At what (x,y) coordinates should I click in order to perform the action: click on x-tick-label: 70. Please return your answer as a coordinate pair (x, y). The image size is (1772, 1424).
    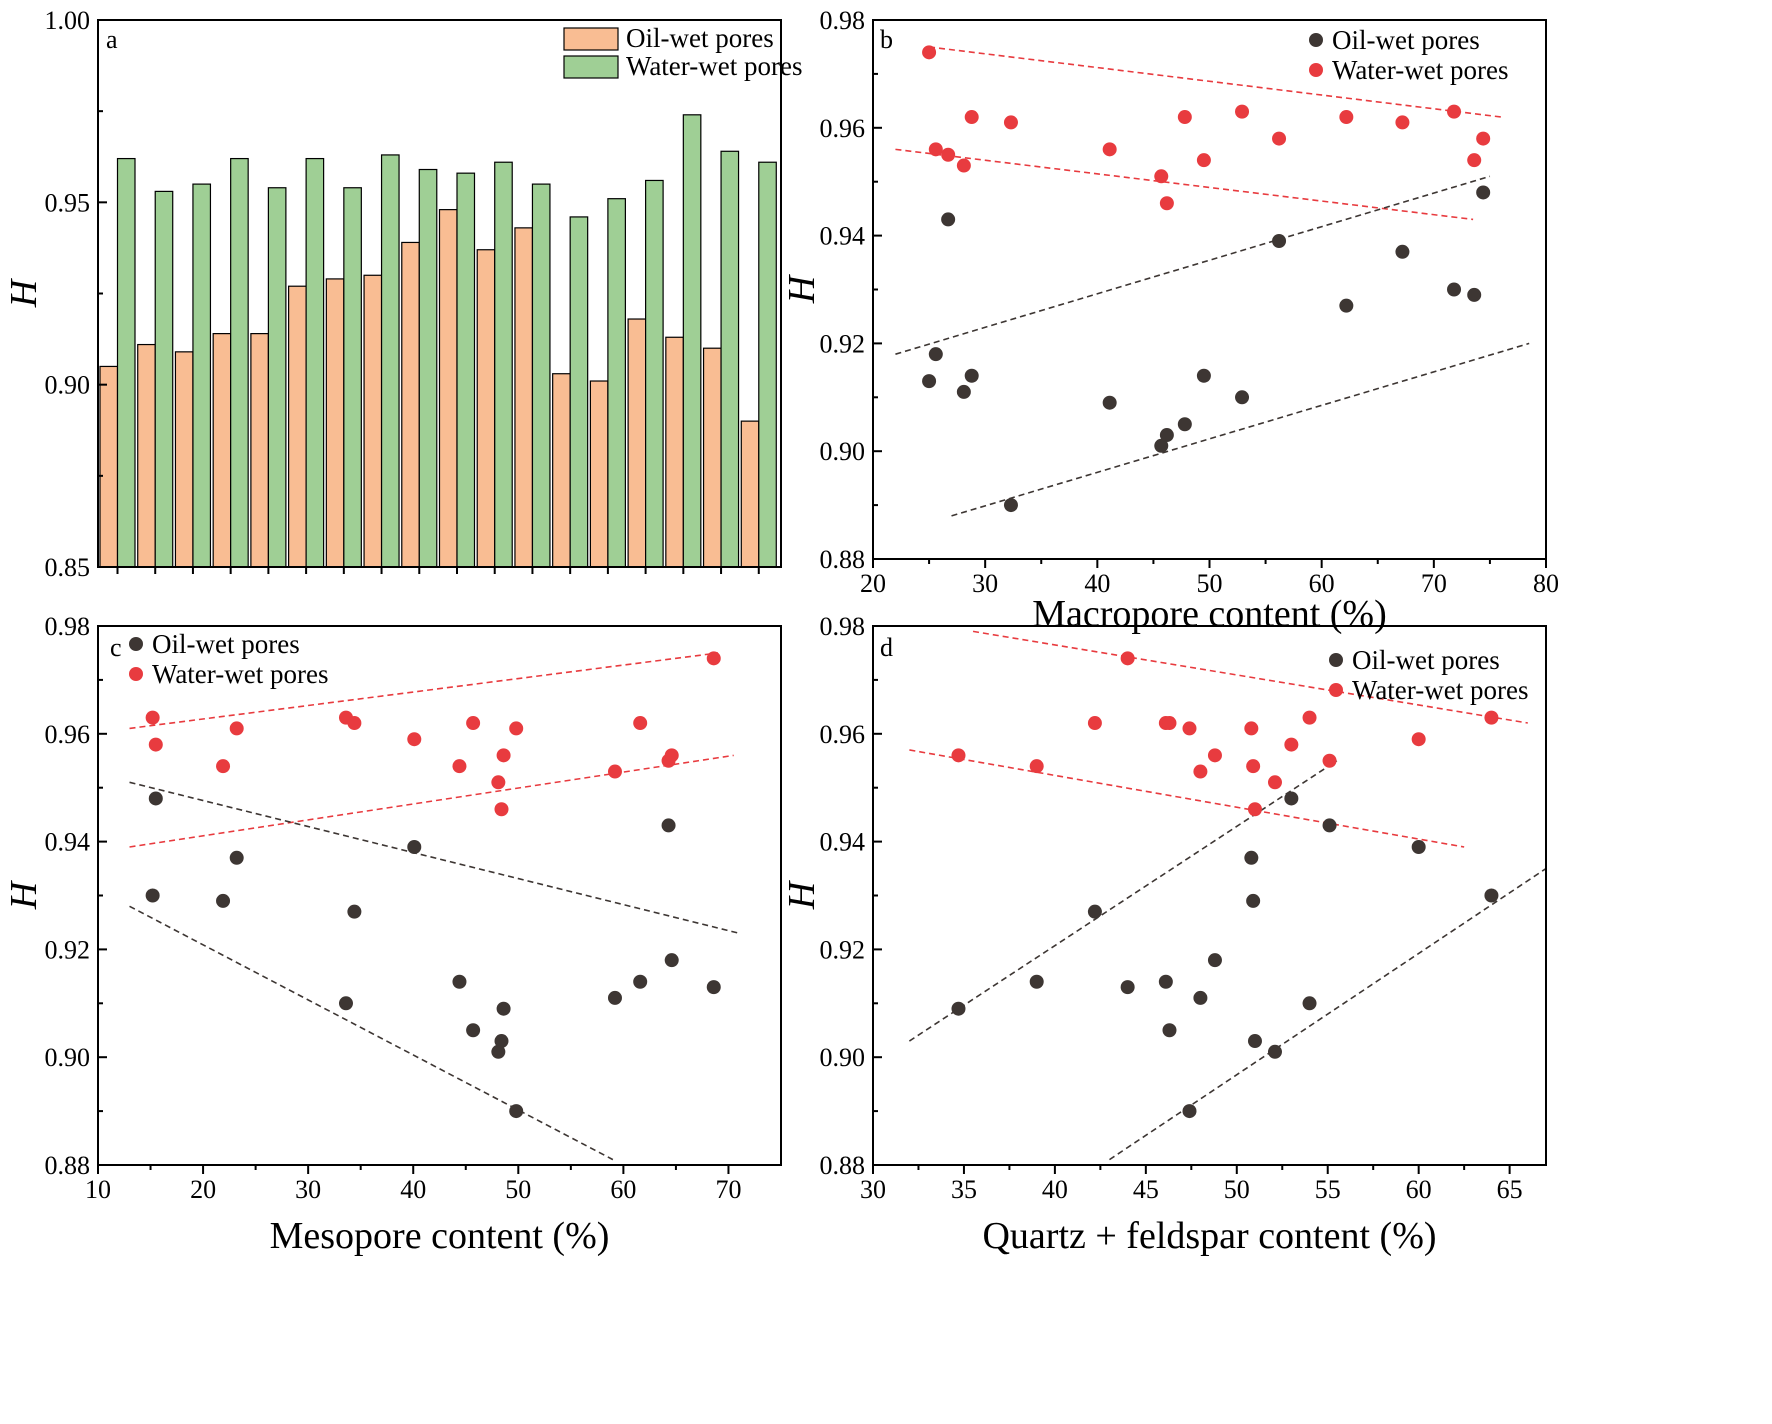
    Looking at the image, I should click on (1434, 583).